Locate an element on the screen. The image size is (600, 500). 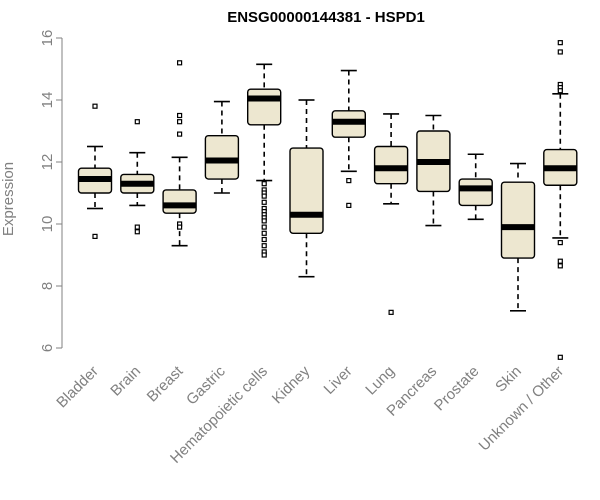
x-tick-label: Kidney is located at coordinates (291, 384).